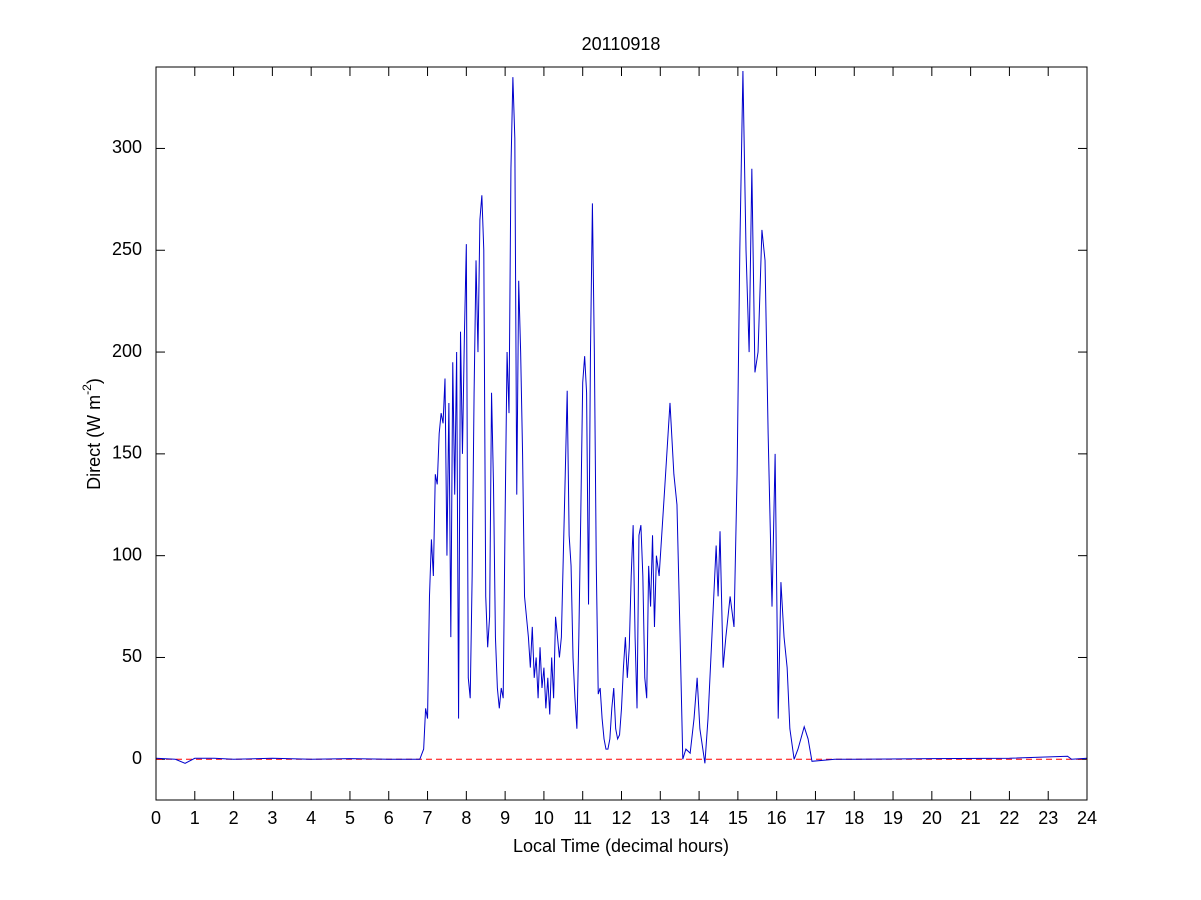 This screenshot has height=900, width=1201. Describe the element at coordinates (87, 389) in the screenshot. I see `y-axis-label-superscript: -2` at that location.